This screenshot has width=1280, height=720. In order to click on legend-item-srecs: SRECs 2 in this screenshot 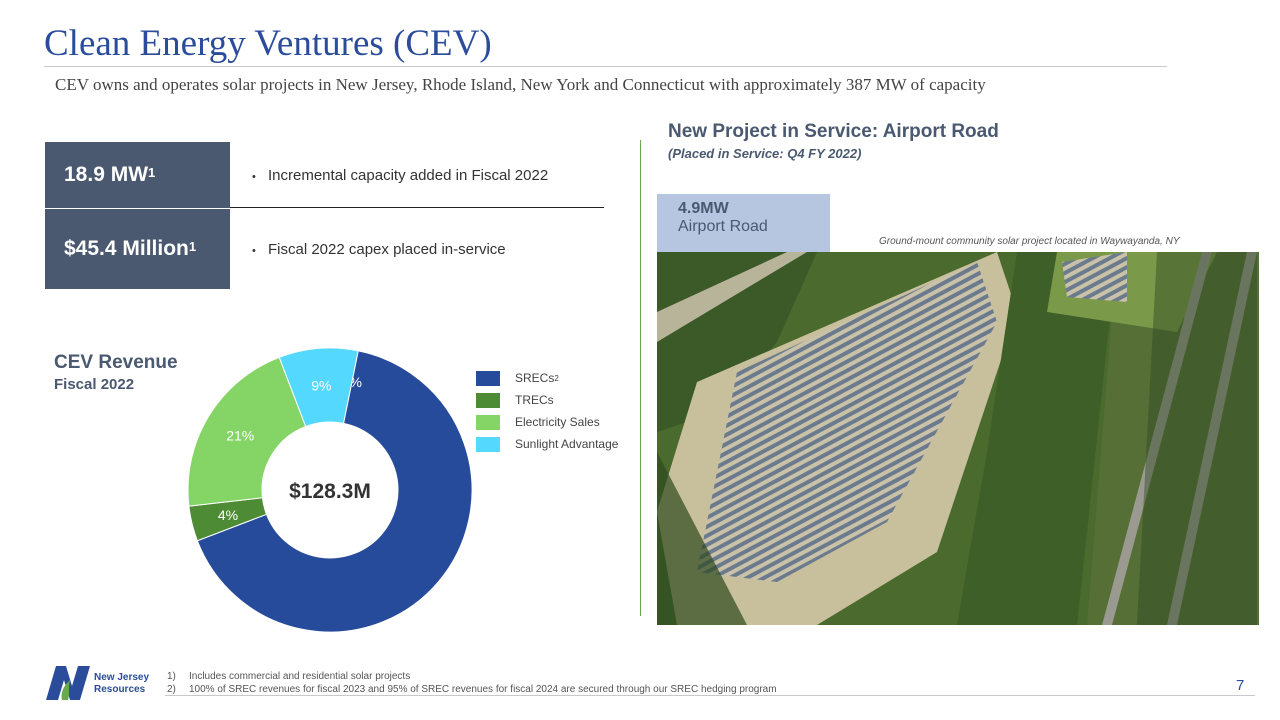, I will do `click(547, 378)`.